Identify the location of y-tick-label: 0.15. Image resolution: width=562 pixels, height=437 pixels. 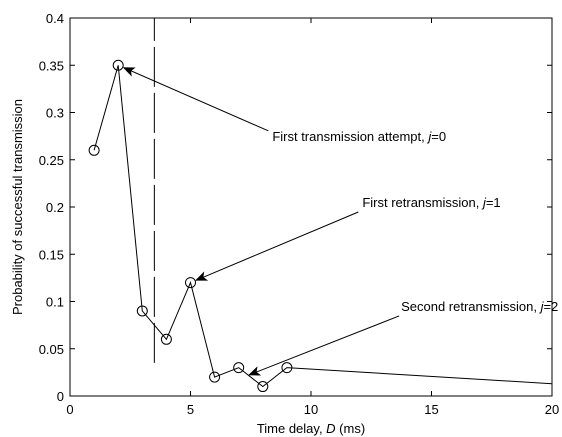
(51, 254).